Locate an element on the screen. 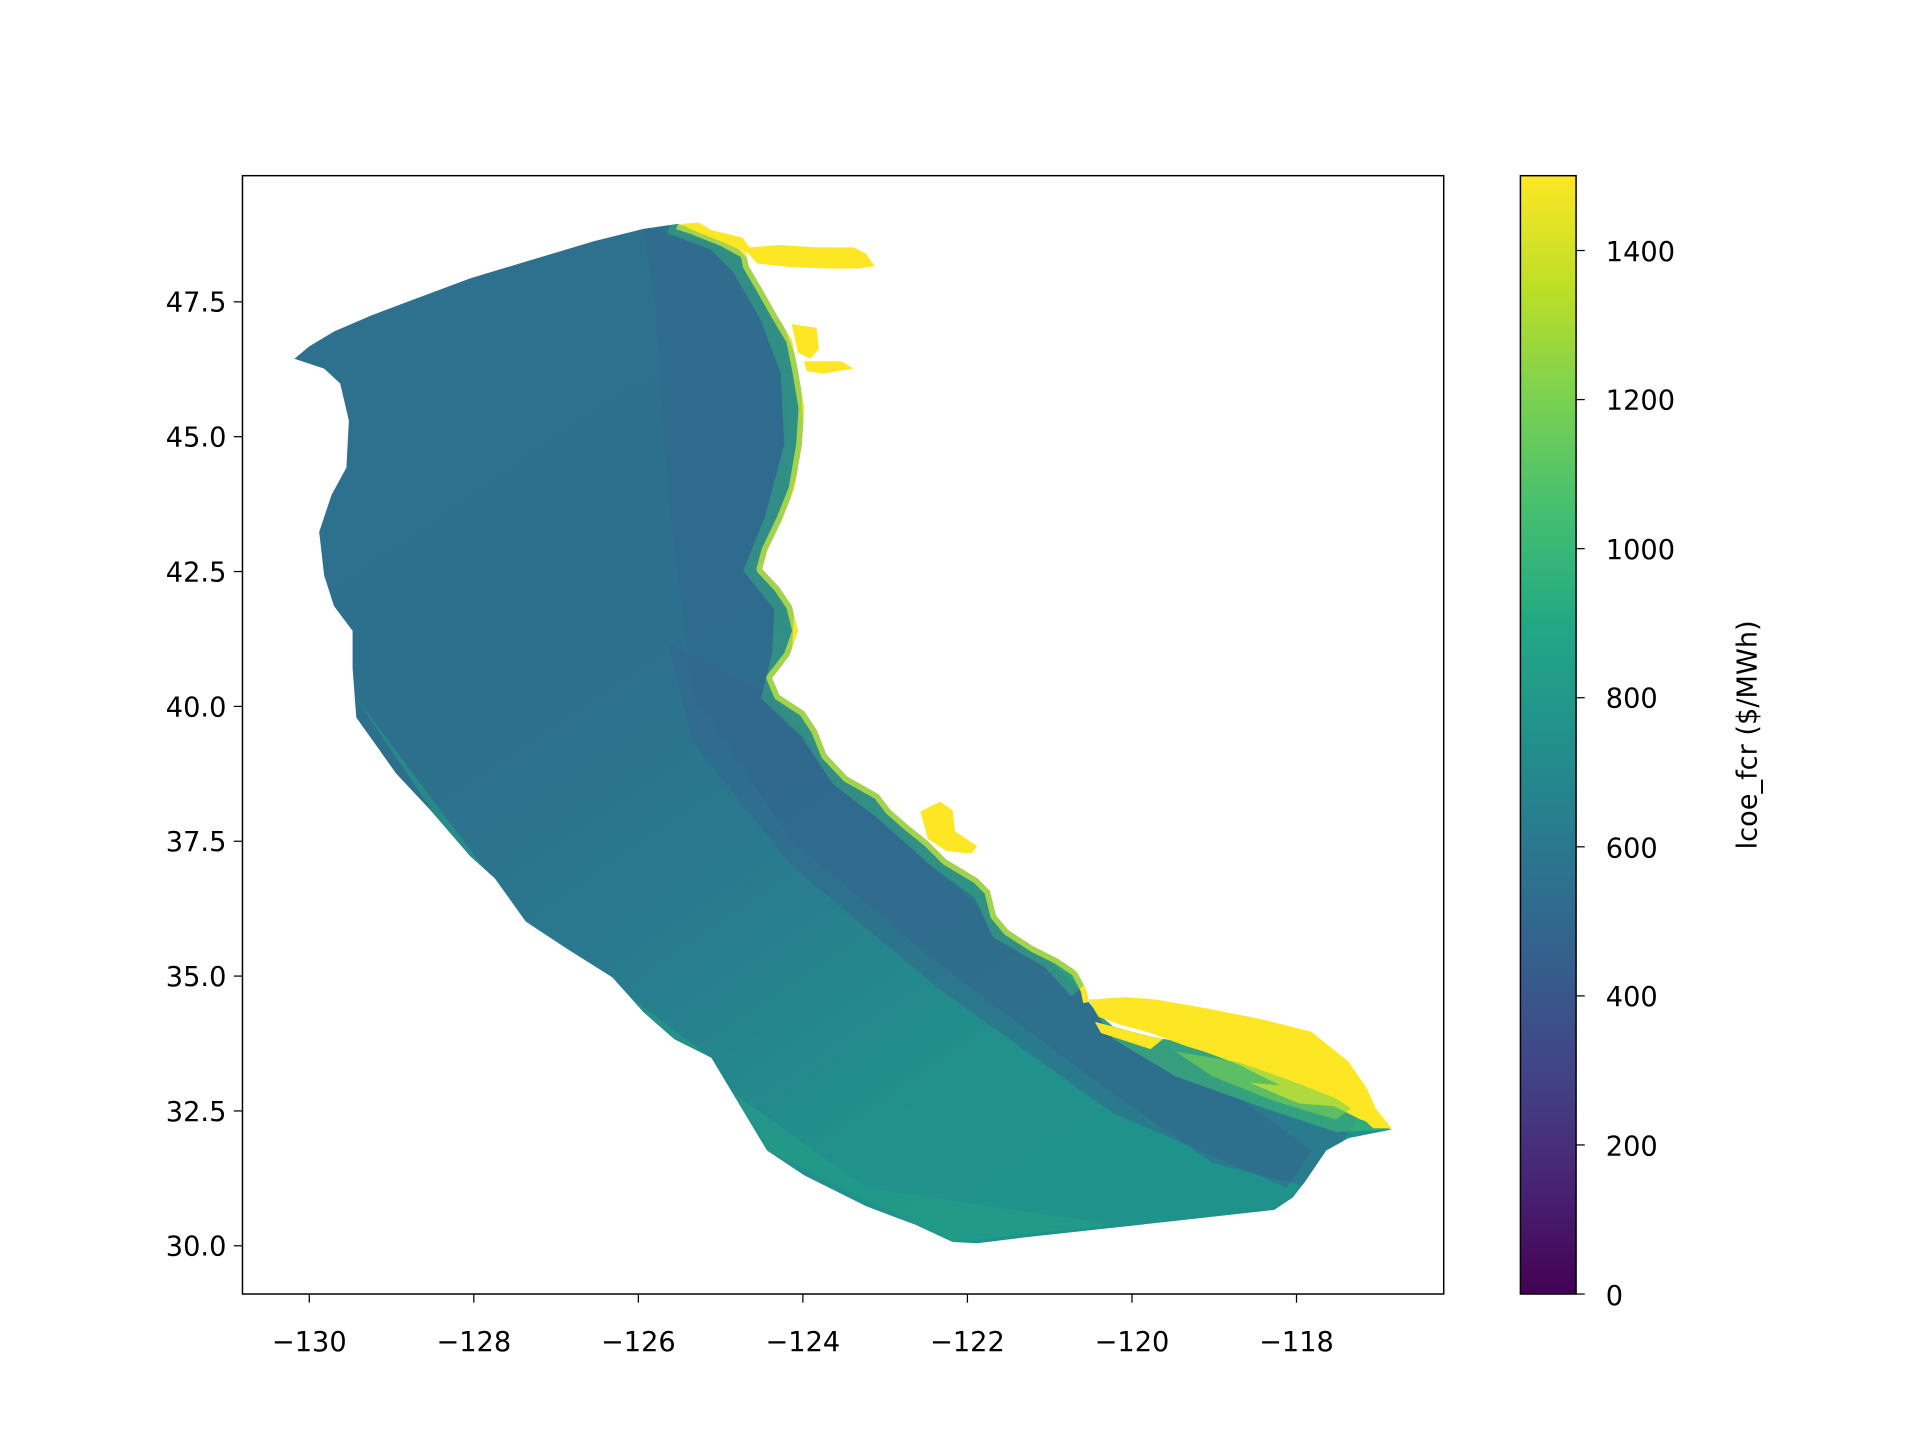 This screenshot has width=1920, height=1440. colorbar-tick-400: 400 is located at coordinates (1617, 997).